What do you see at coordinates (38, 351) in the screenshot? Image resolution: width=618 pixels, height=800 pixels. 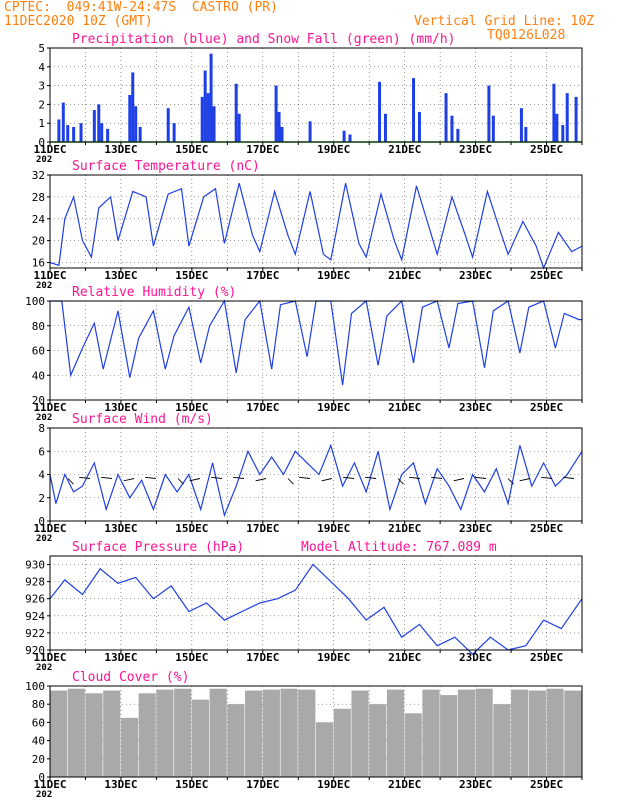 I see `y-tick-label: 60` at bounding box center [38, 351].